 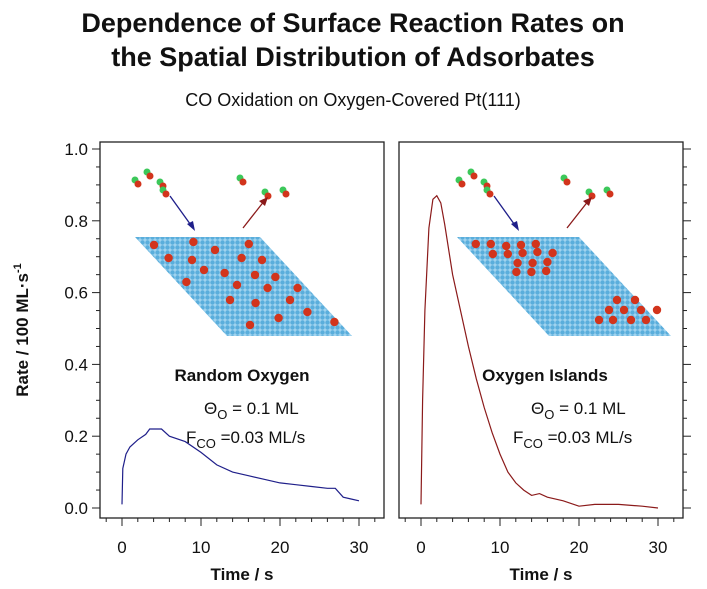 I want to click on y-tick-label: 0.0, so click(x=76, y=508).